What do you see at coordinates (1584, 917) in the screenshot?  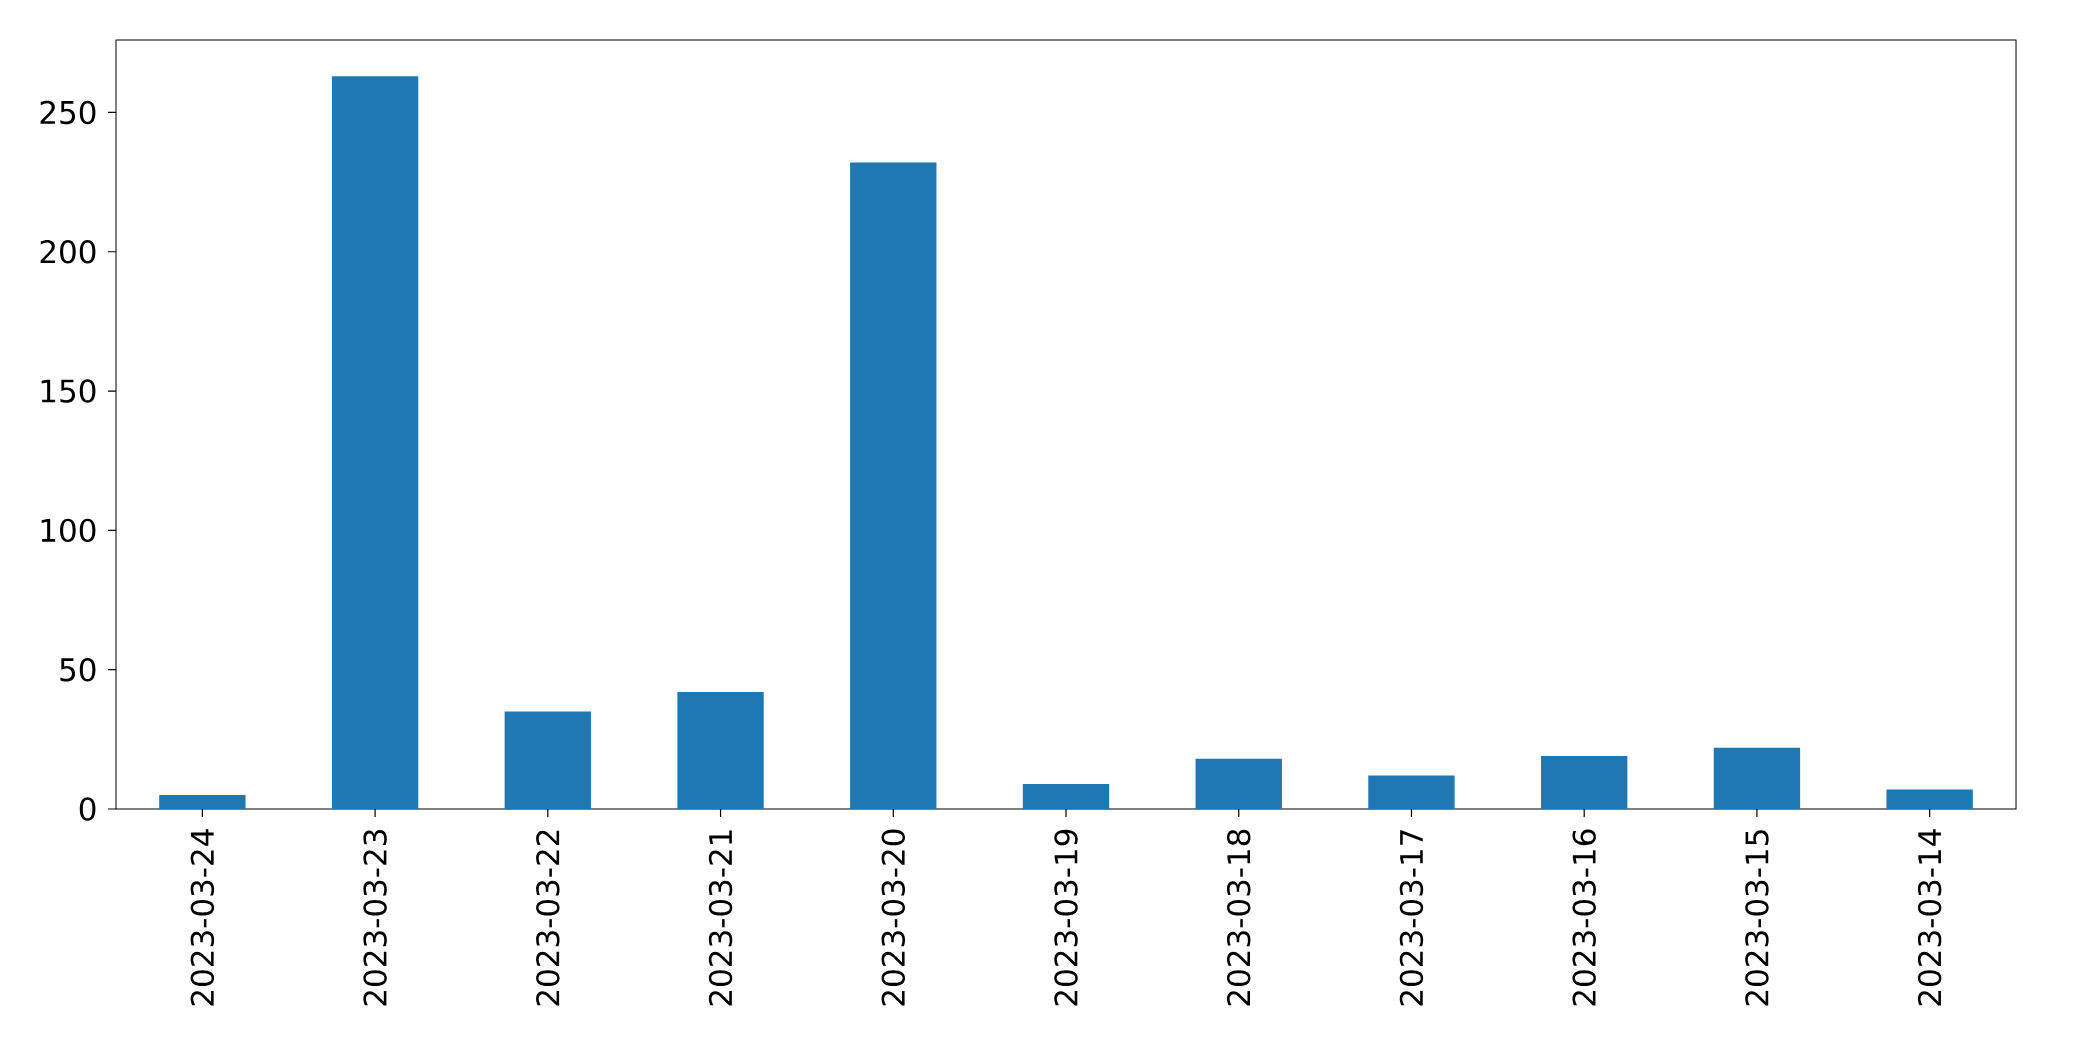 I see `x-tick-label: 2023-03-16` at bounding box center [1584, 917].